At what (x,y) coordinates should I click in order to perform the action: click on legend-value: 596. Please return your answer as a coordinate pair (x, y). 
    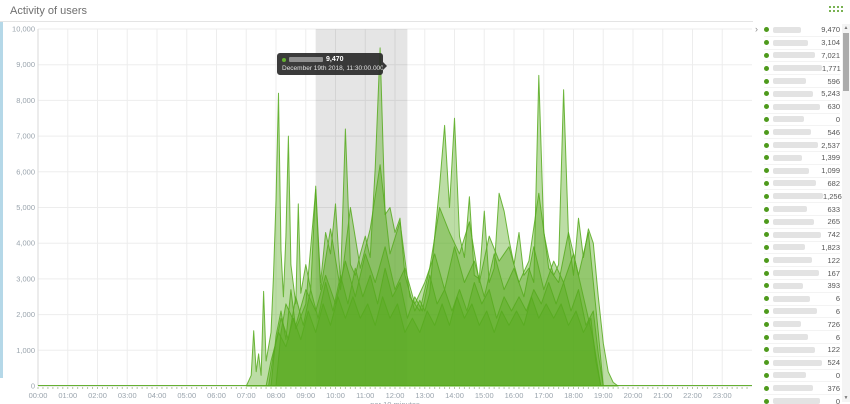
    Looking at the image, I should click on (833, 81).